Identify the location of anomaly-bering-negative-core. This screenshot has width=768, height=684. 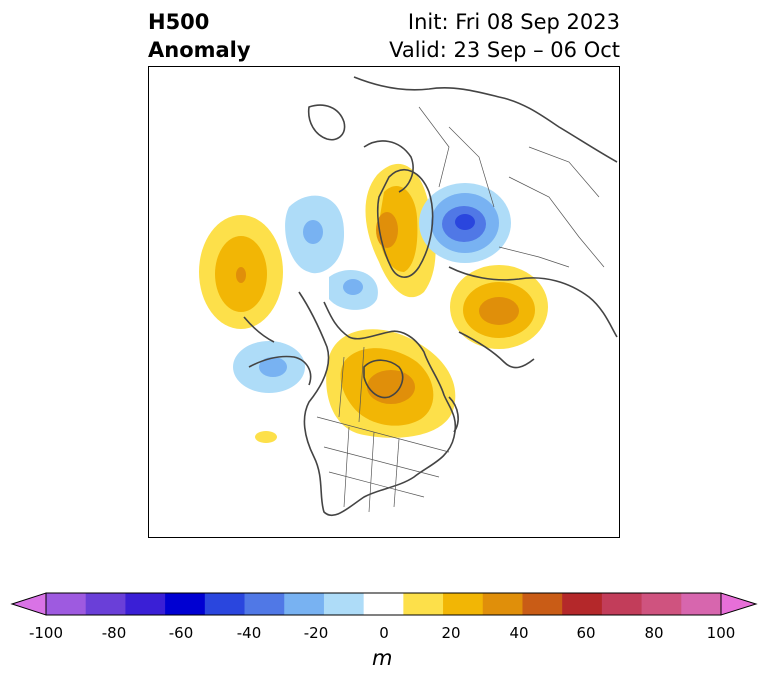
(313, 232).